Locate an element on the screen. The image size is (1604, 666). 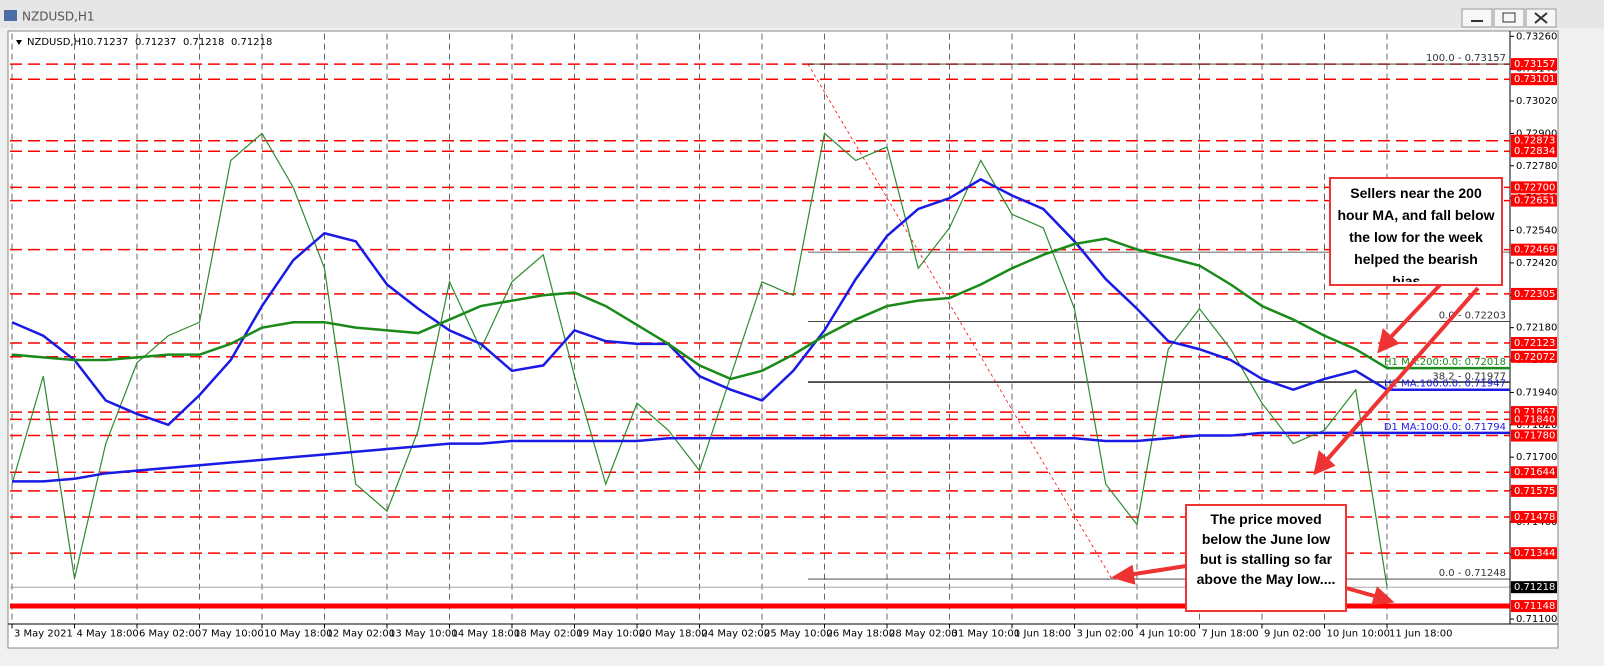
x-tick-label: 14 May 18:00 is located at coordinates (486, 633).